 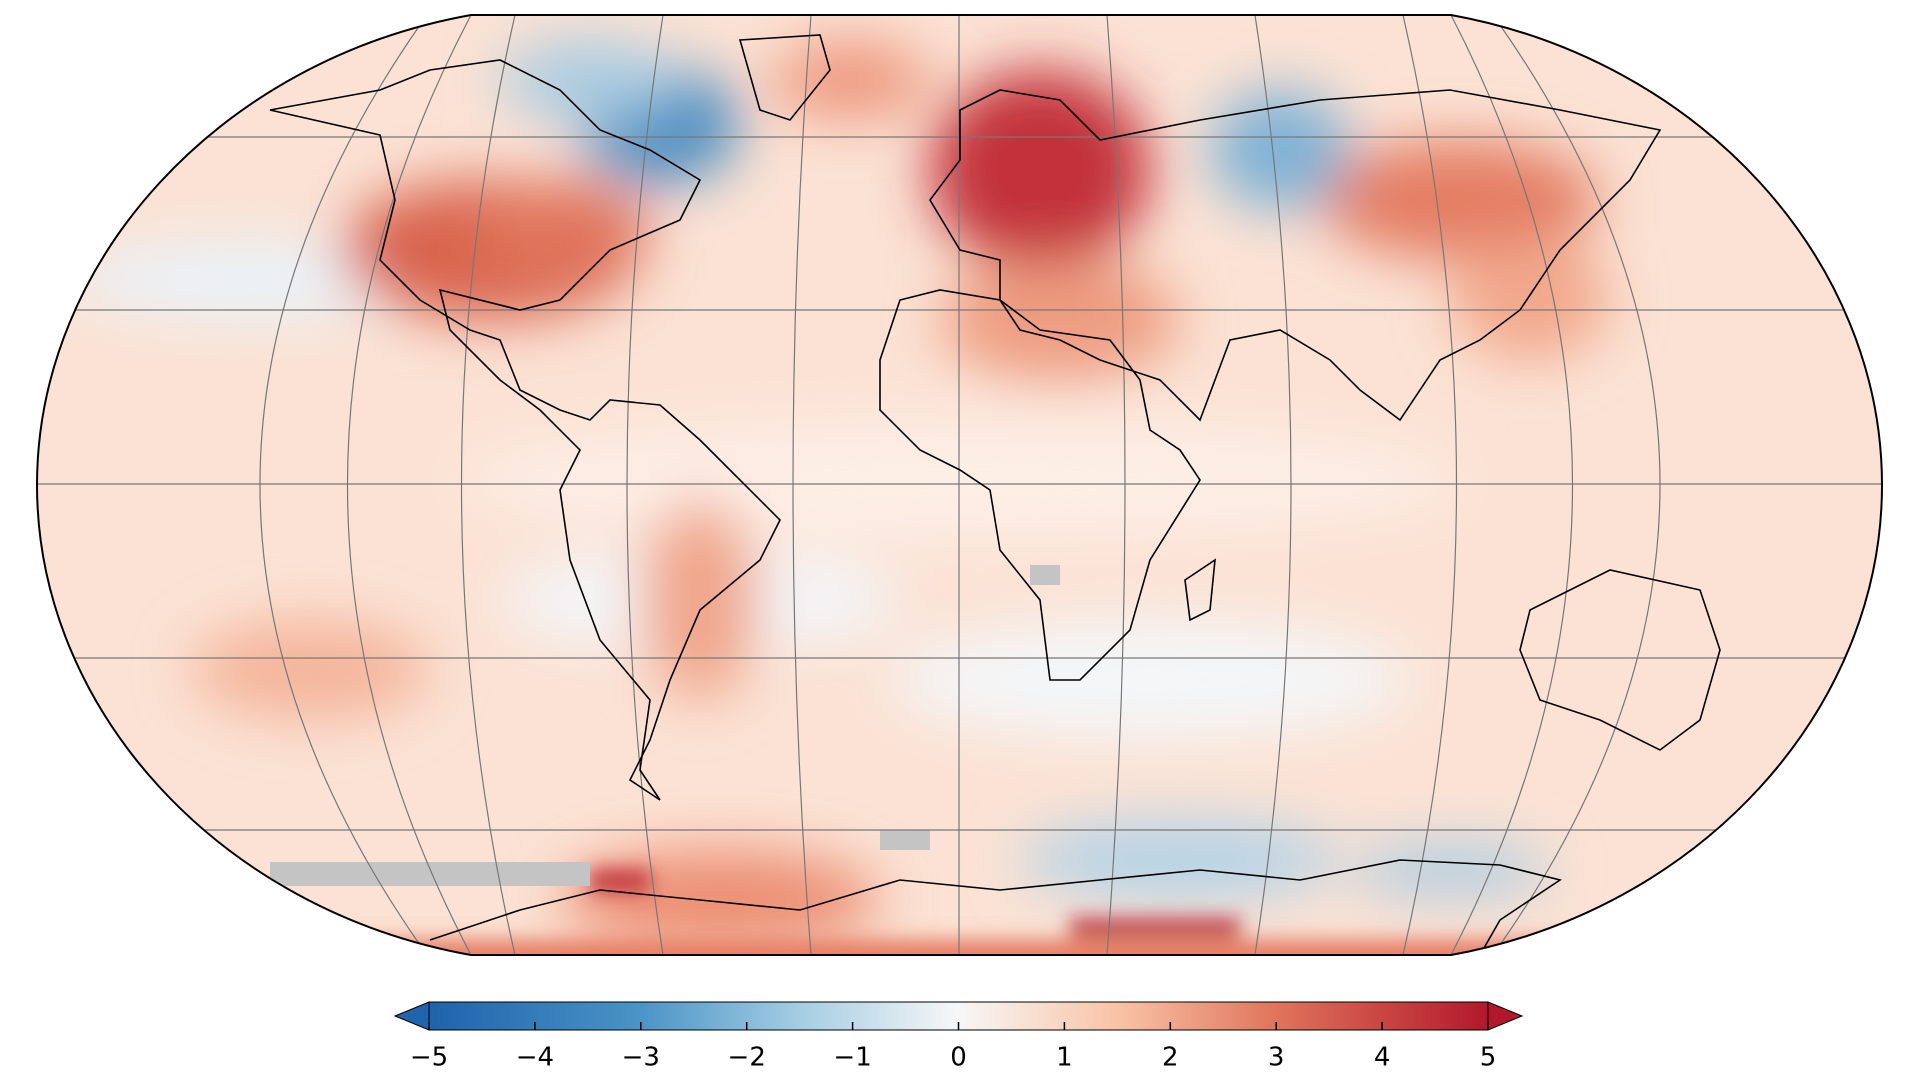 I want to click on colorbar: −5 −4 −3 −2 −1 0 1 2 3 4 5, so click(x=958, y=1037).